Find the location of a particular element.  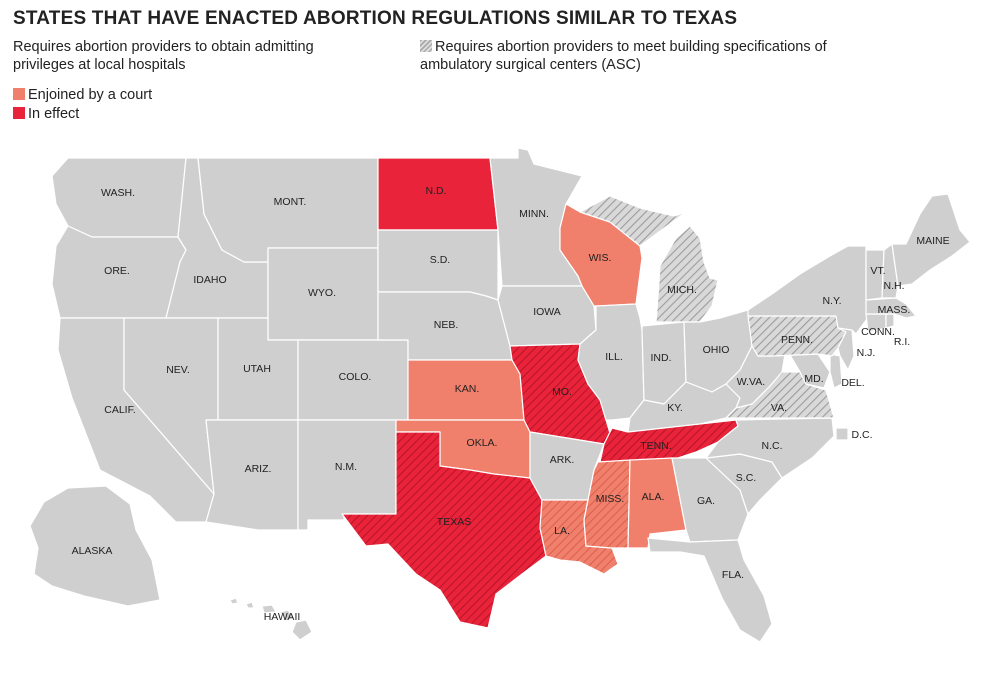

state-hawaii is located at coordinates (271, 619).